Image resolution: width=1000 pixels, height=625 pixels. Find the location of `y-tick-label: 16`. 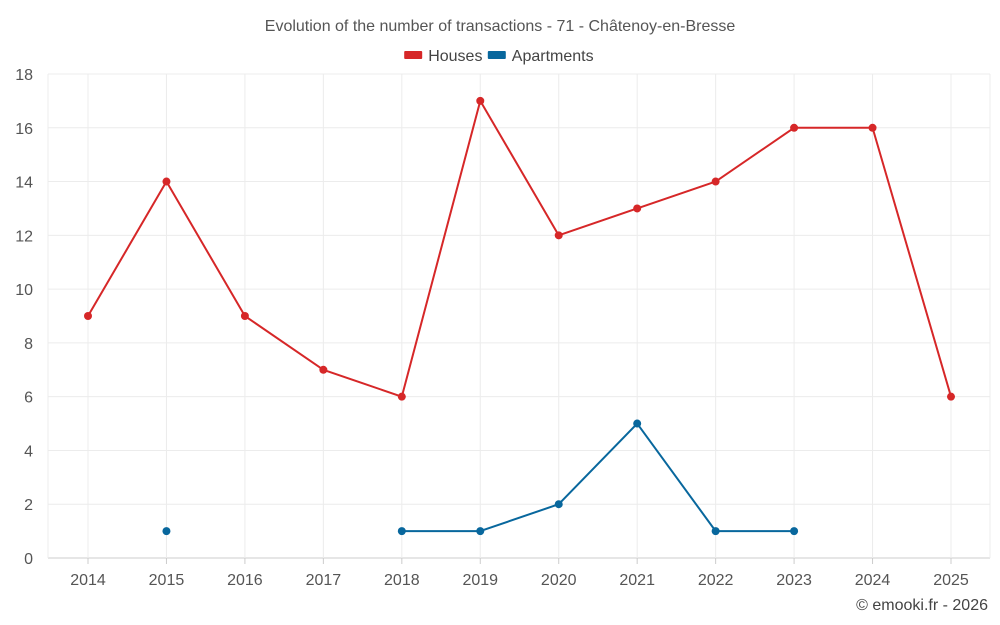

y-tick-label: 16 is located at coordinates (24, 129).